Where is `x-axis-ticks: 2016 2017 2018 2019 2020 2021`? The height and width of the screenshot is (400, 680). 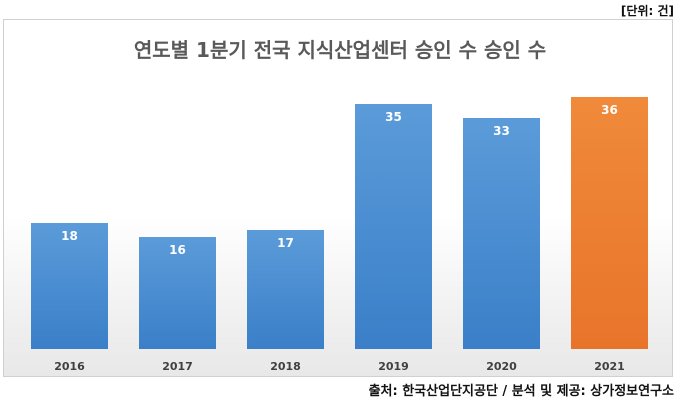 x-axis-ticks: 2016 2017 2018 2019 2020 2021 is located at coordinates (339, 366).